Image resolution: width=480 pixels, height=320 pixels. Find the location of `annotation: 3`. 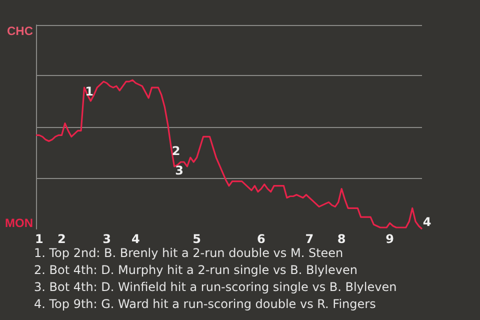

annotation: 3 is located at coordinates (179, 170).